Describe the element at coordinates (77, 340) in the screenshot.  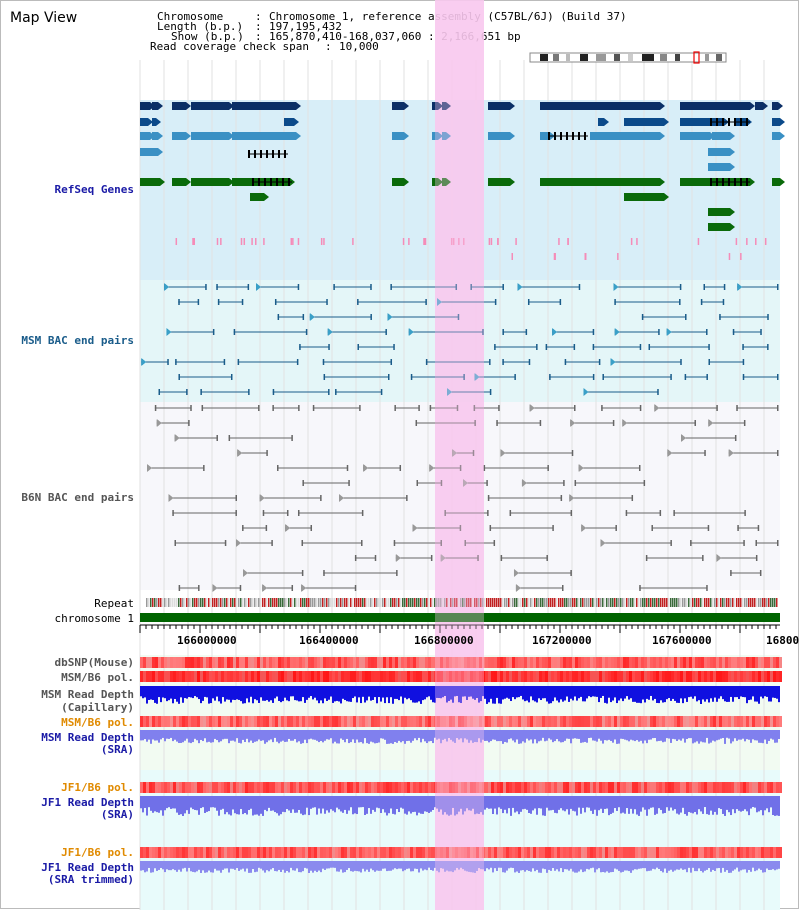
I see `track-label-msm-bac: MSM BAC end pairs` at that location.